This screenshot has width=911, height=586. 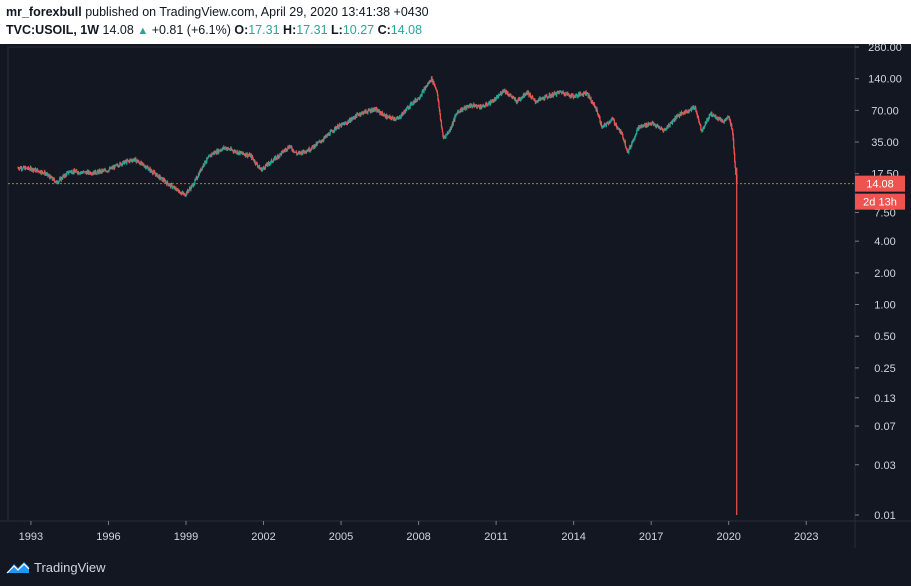 I want to click on time-tick-label: 1999, so click(x=186, y=537).